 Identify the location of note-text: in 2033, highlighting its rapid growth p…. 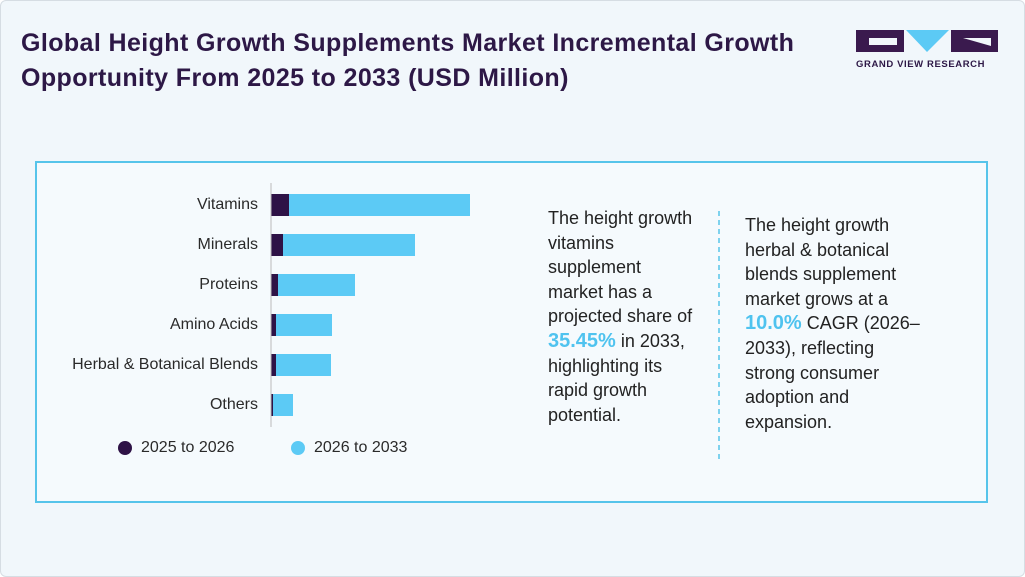
(616, 377).